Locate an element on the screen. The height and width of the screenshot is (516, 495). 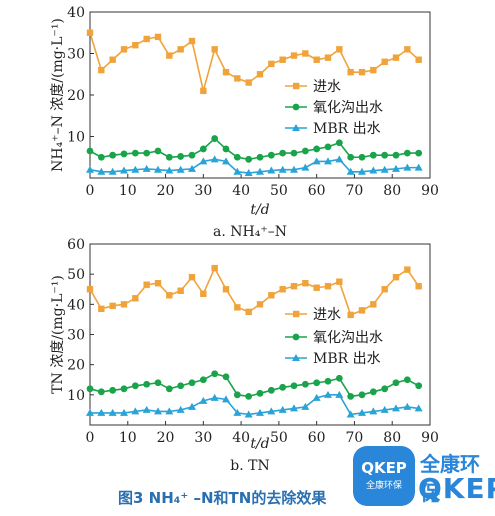
figure-caption: 图3 NH₄⁺ –N和TN的去除效果 is located at coordinates (222, 498).